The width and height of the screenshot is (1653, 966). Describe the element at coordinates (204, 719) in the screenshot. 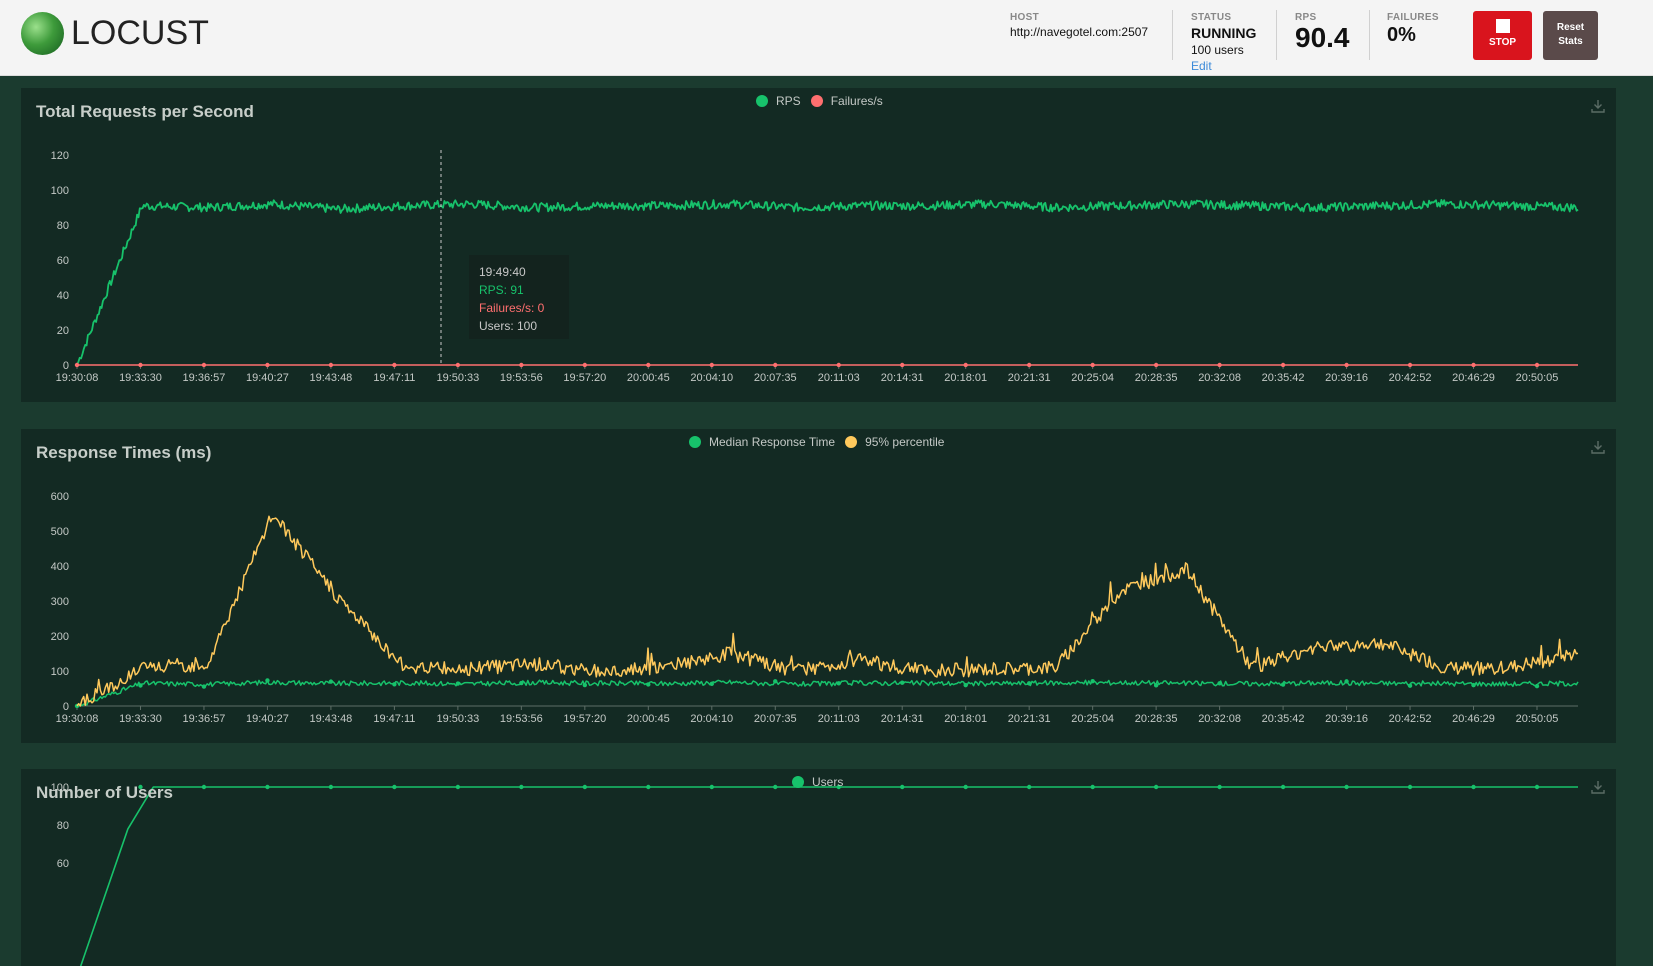

I see `x-tick-label: 19:36:57` at that location.